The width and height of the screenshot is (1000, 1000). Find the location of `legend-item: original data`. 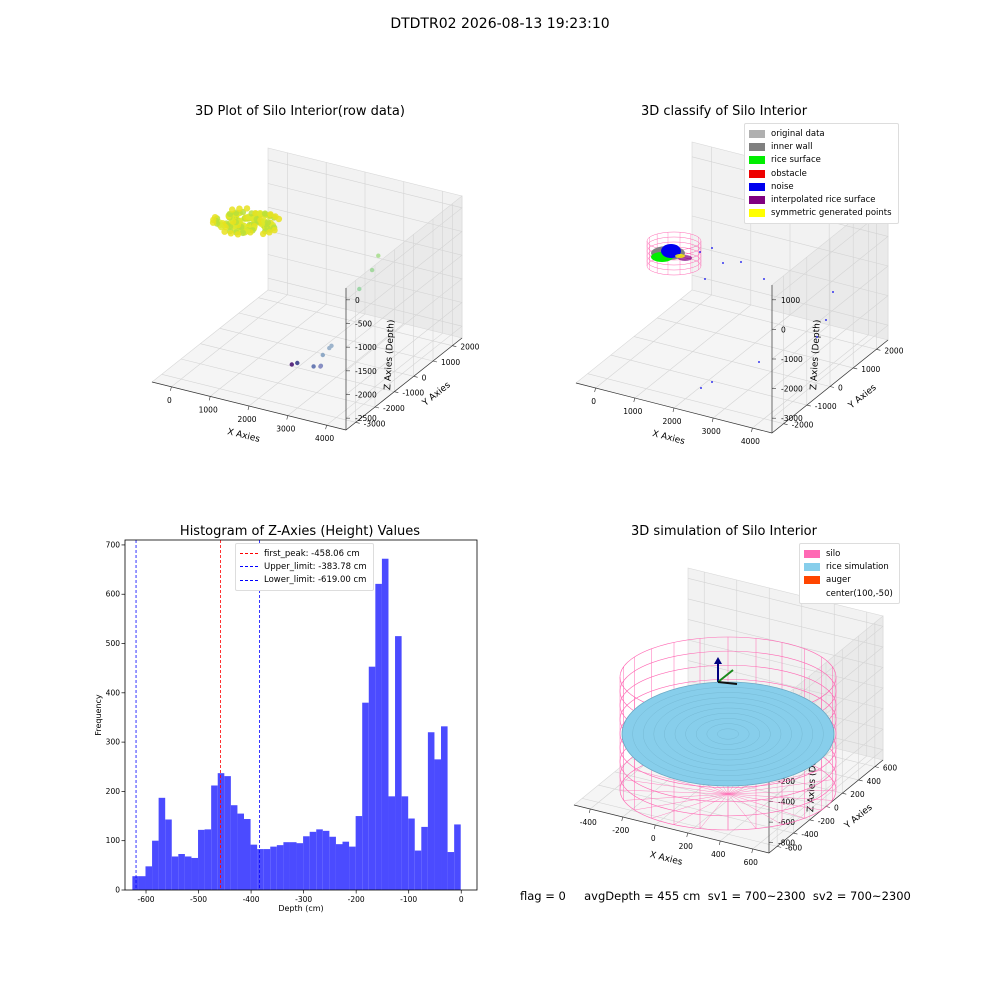

legend-item: original data is located at coordinates (820, 133).